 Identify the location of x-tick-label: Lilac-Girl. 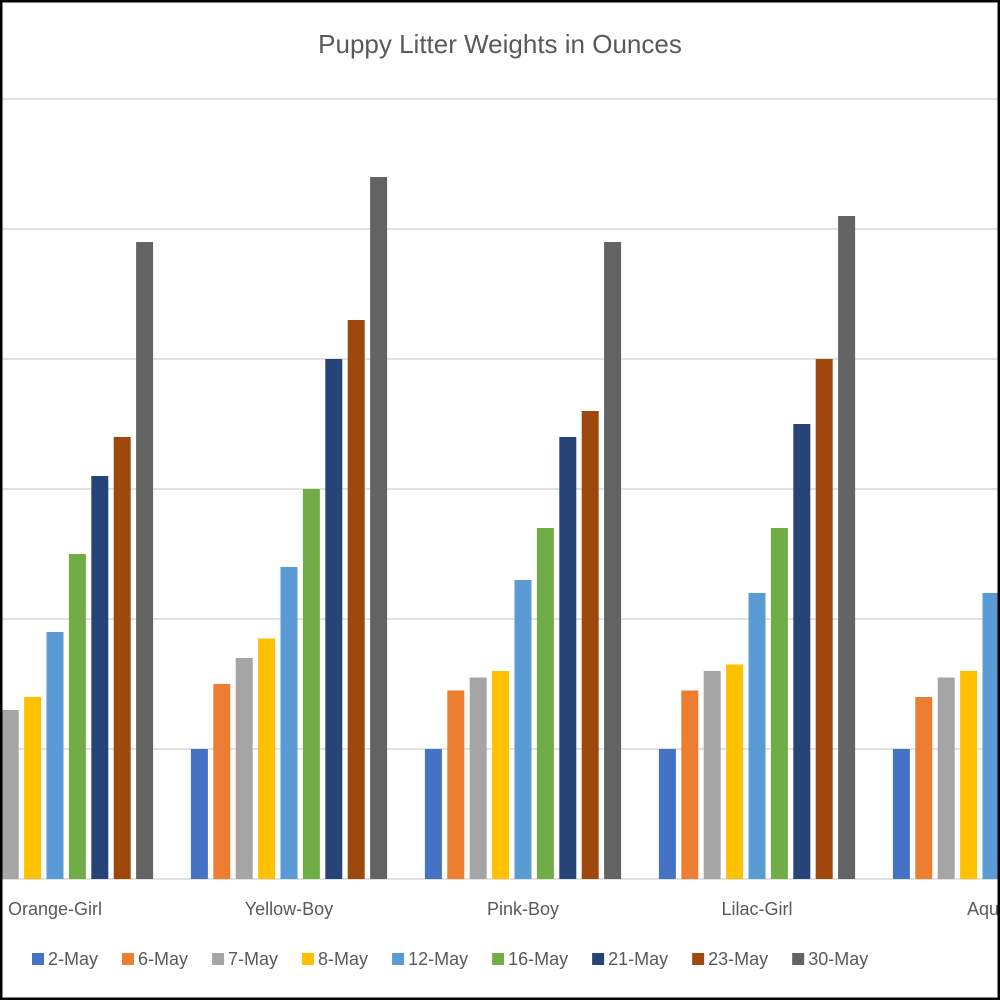
(756, 909).